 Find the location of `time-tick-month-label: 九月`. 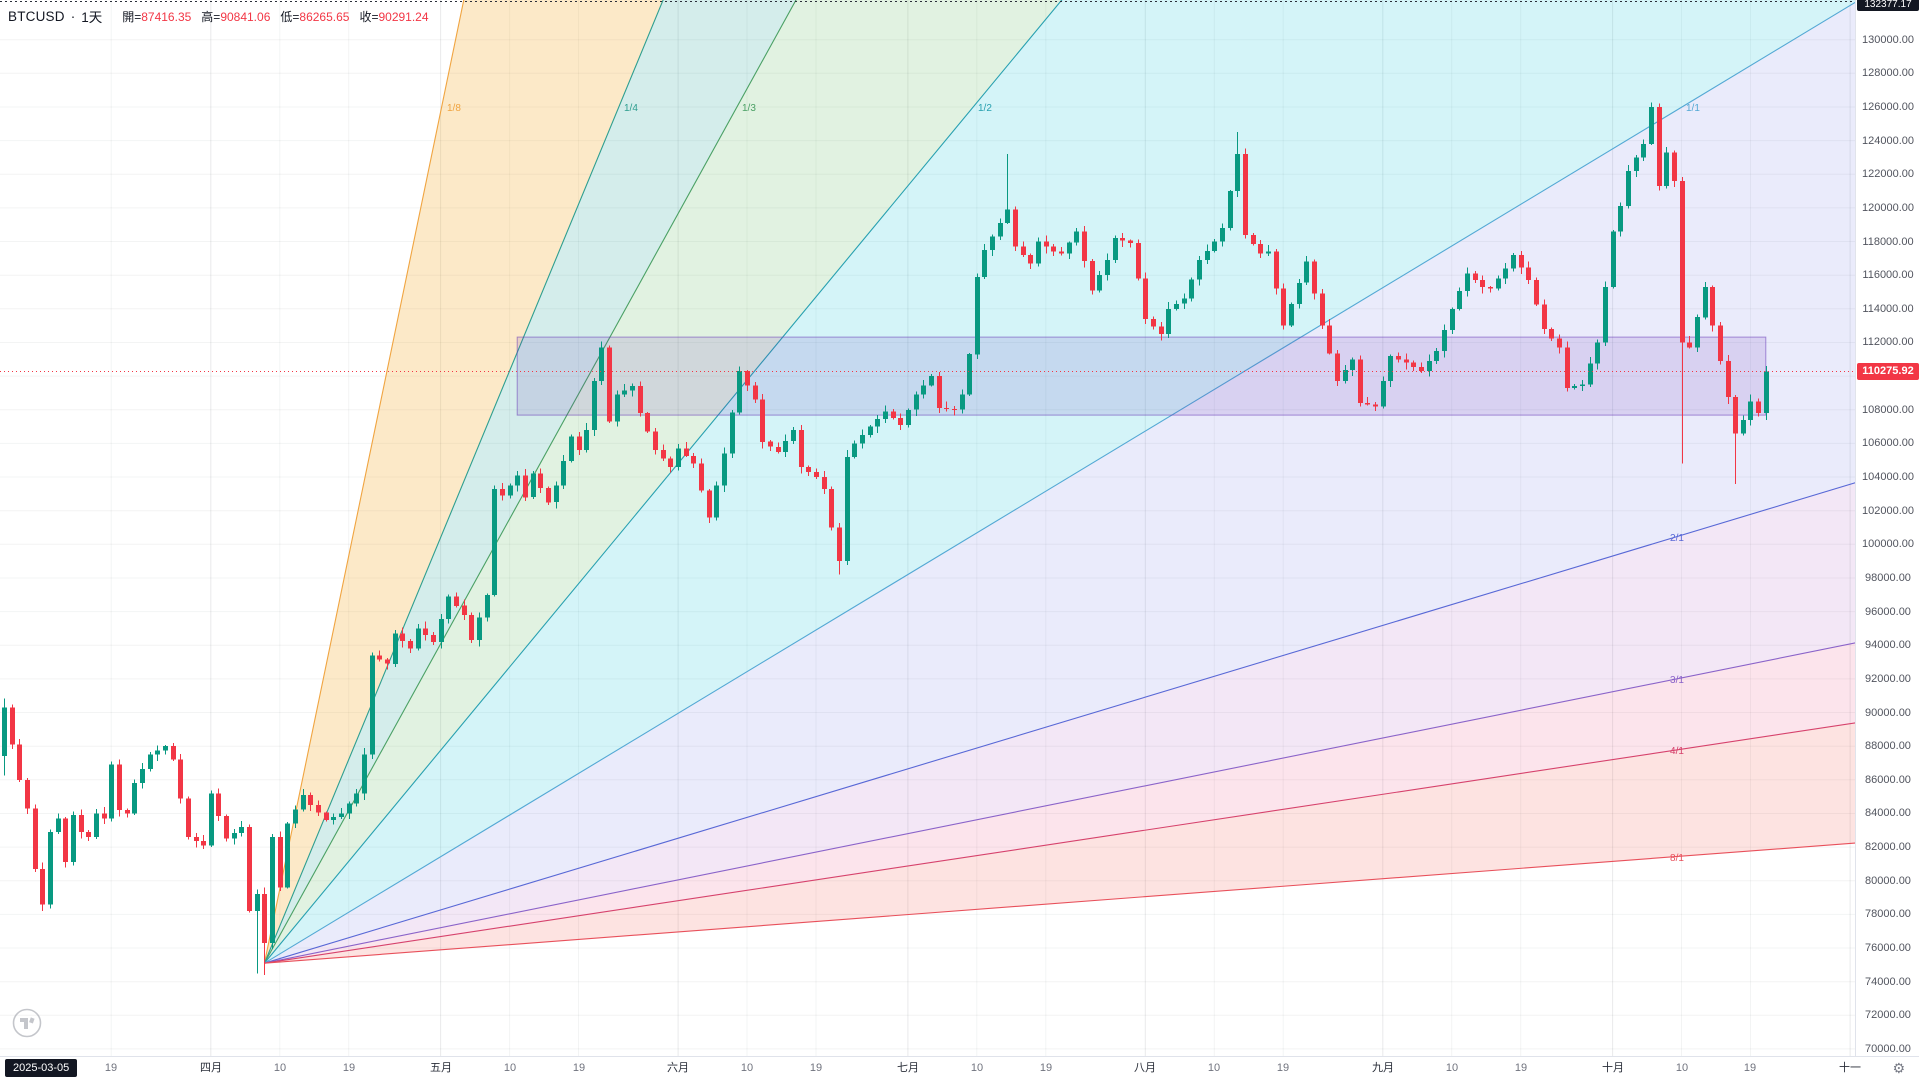

time-tick-month-label: 九月 is located at coordinates (1383, 1068).